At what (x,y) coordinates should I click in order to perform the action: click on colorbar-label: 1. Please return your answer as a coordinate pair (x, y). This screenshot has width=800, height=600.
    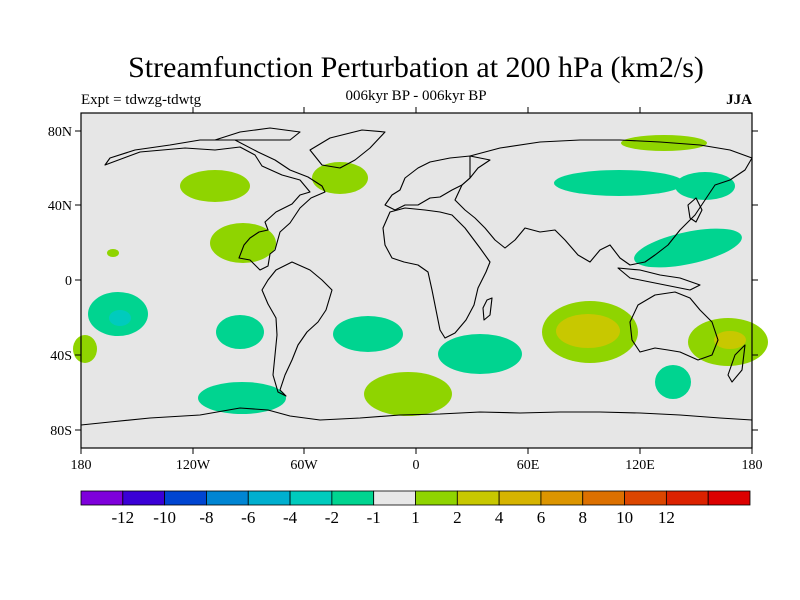
    Looking at the image, I should click on (415, 517).